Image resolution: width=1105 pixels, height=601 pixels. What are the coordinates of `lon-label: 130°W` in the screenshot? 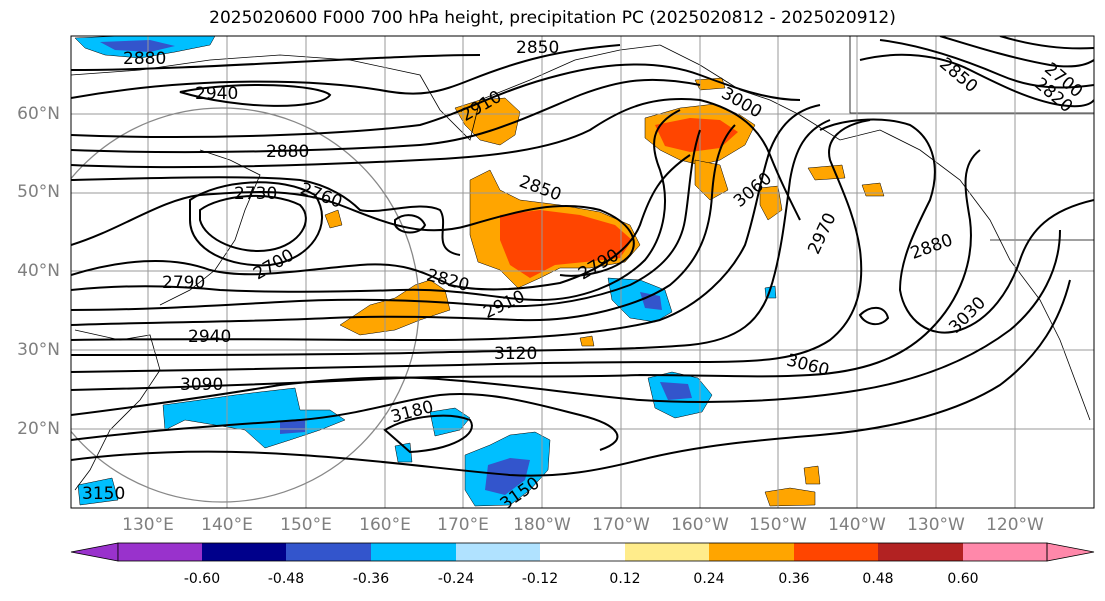 It's located at (936, 525).